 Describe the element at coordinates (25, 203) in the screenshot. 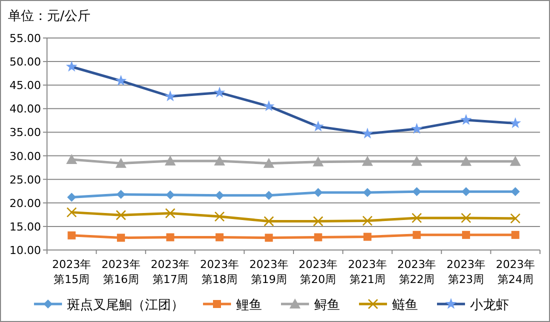

I see `y-tick-label: 20.00` at that location.